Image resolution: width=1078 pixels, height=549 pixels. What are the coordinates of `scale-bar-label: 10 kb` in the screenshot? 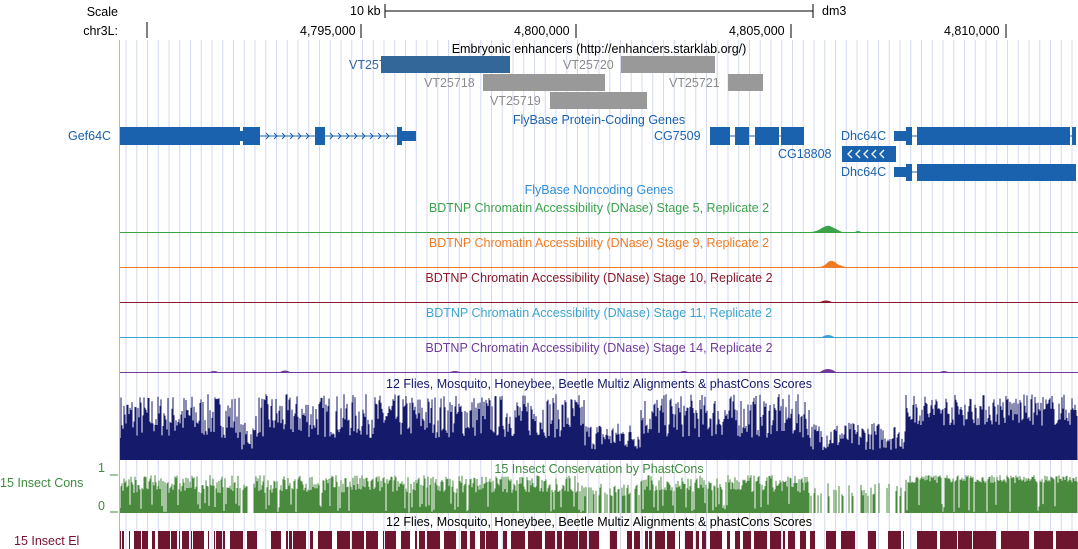 It's located at (365, 11).